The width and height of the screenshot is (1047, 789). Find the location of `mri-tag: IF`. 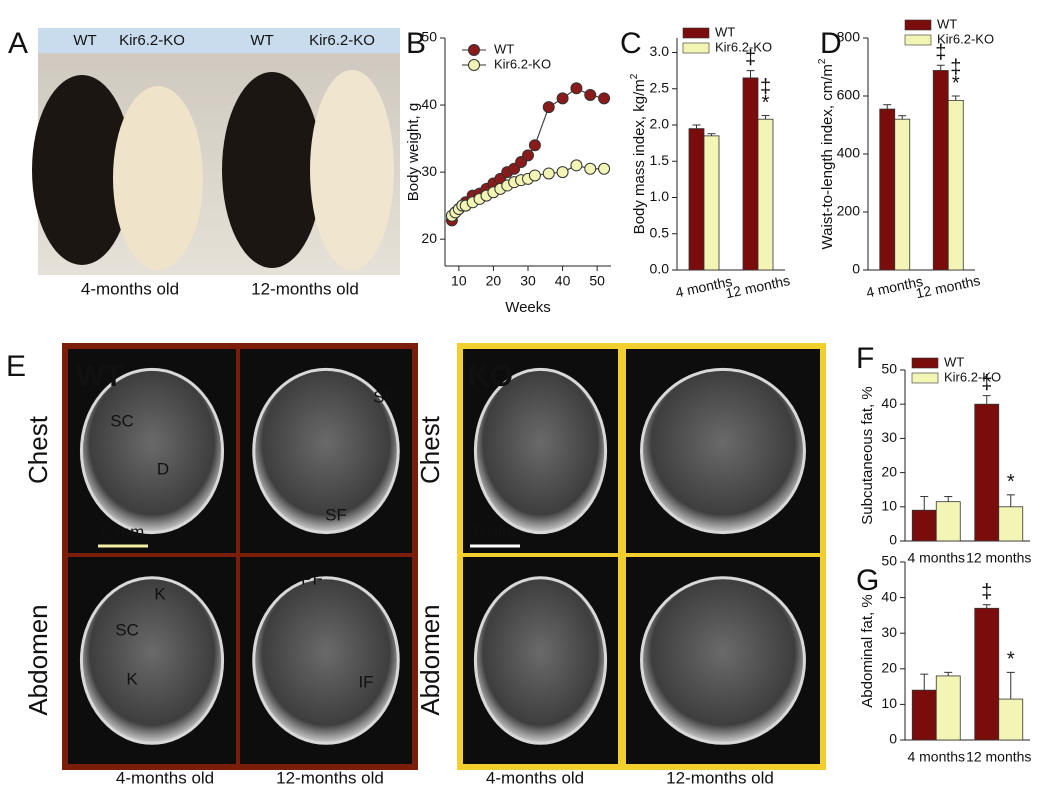

mri-tag: IF is located at coordinates (365, 681).